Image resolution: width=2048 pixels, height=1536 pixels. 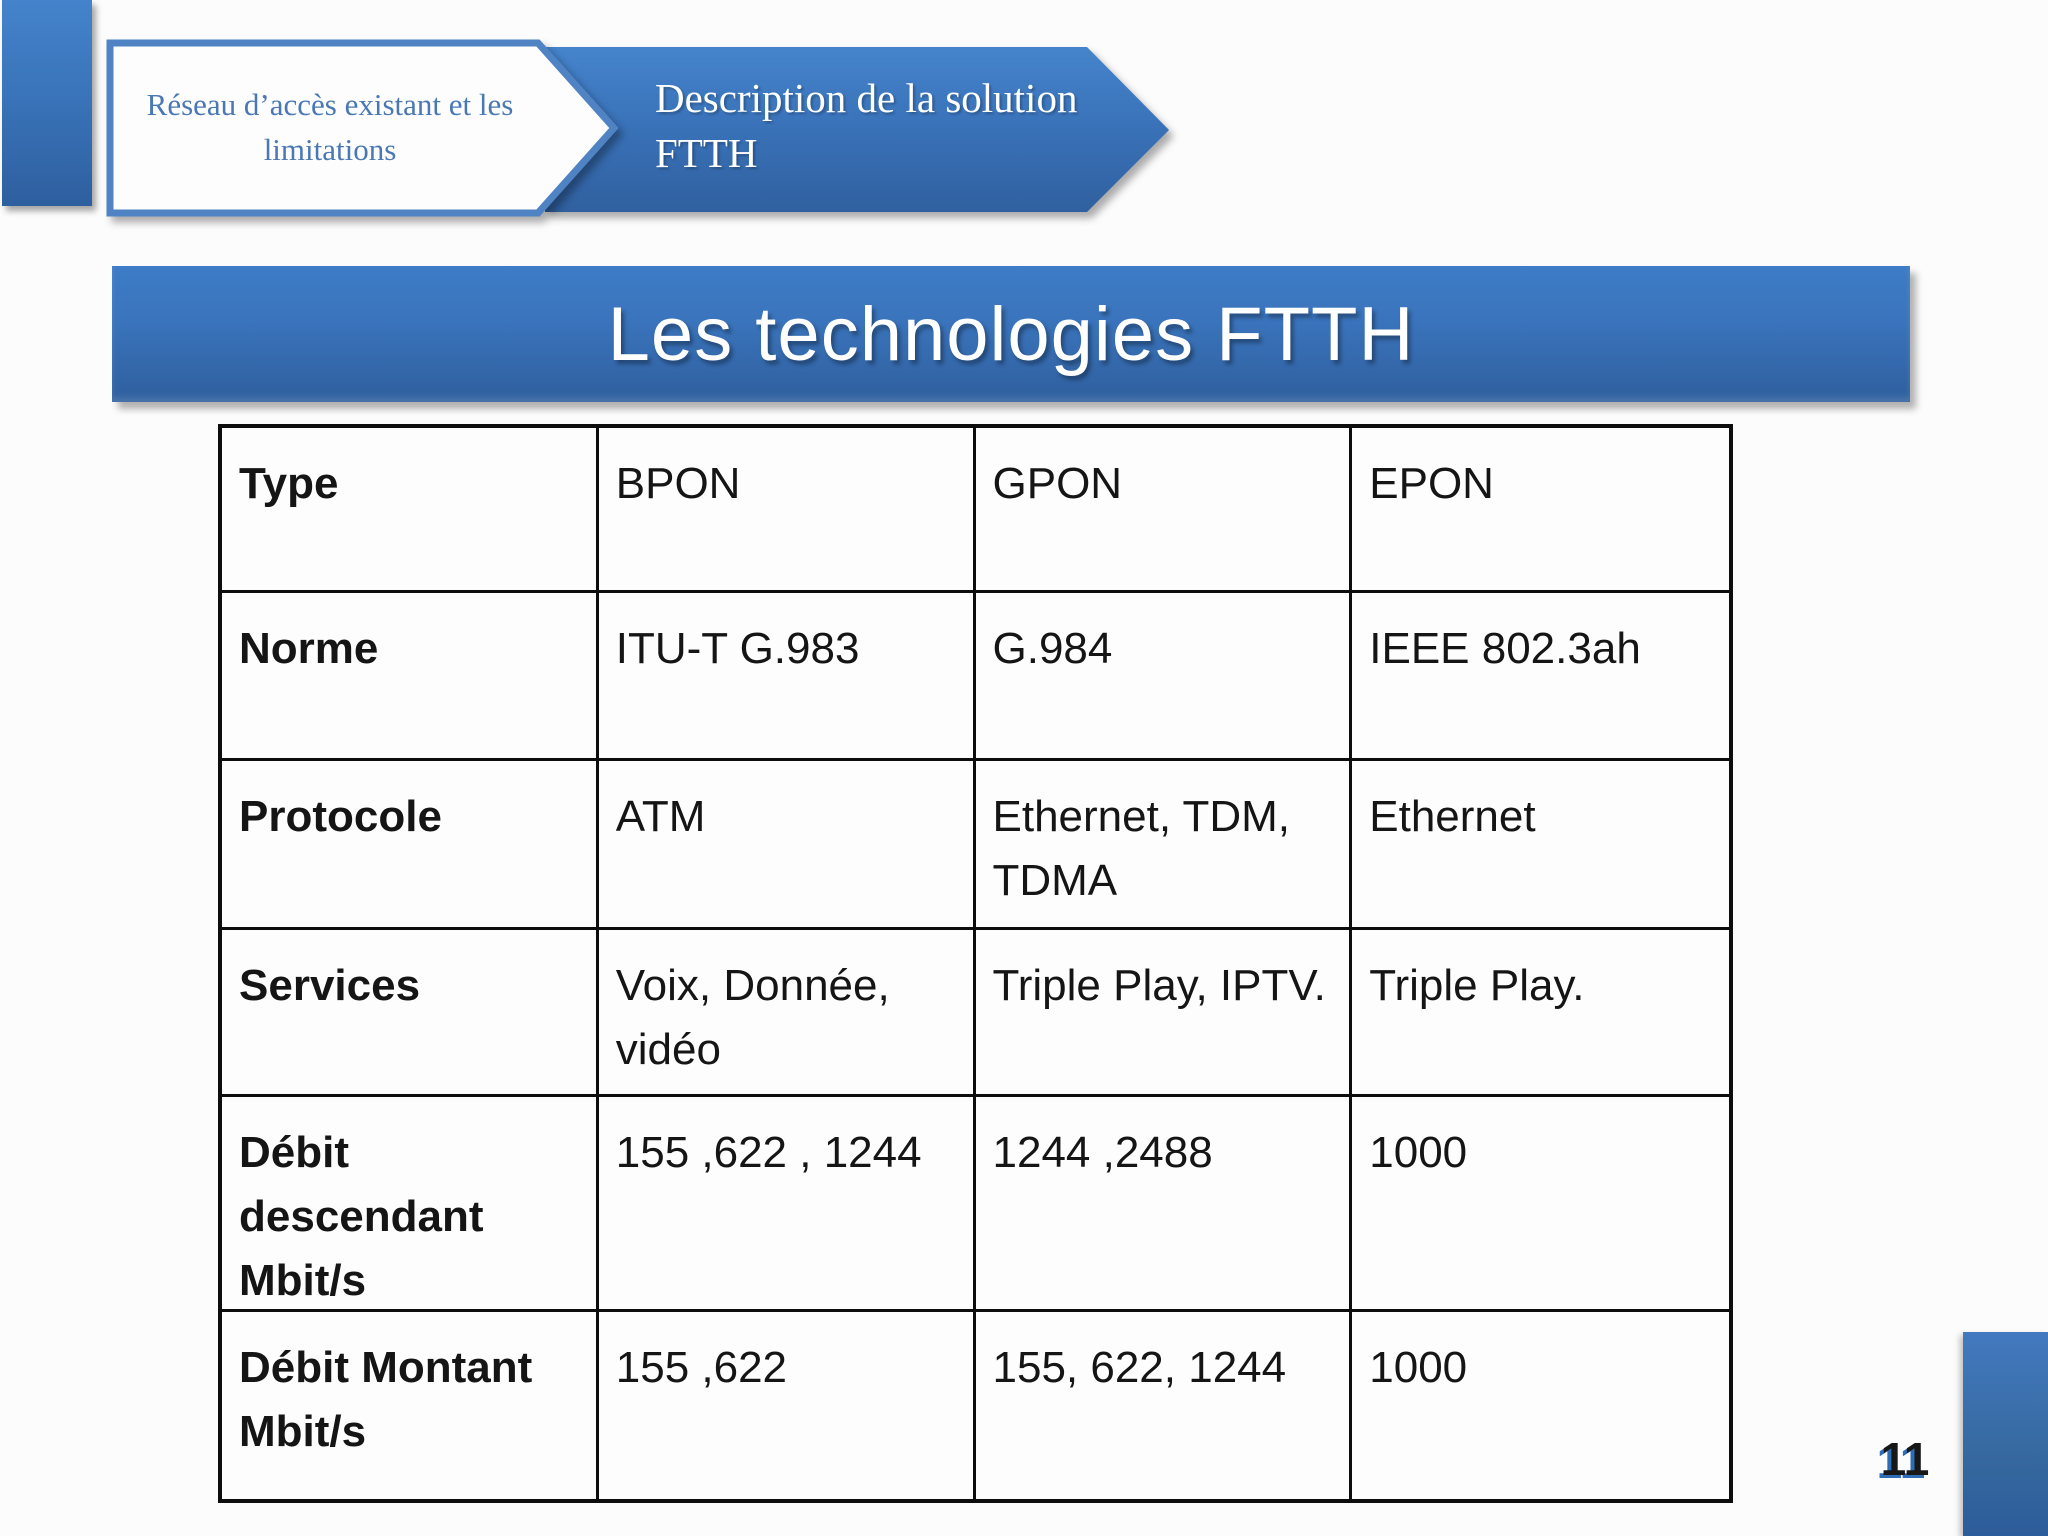 I want to click on breadcrumb-step1-shape, so click(x=362, y=128).